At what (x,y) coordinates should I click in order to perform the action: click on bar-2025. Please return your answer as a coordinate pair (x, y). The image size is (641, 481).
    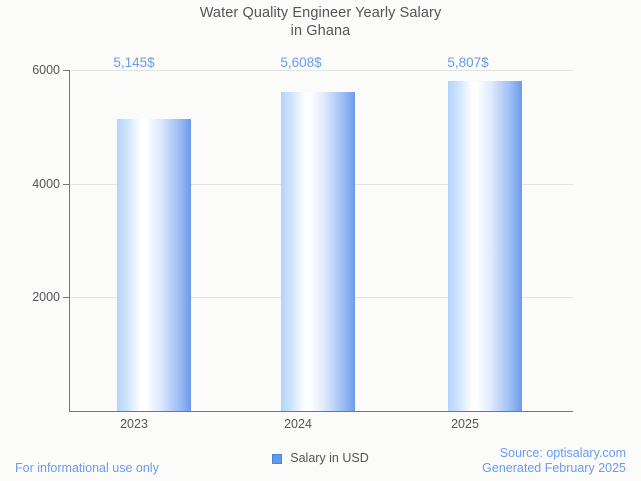
    Looking at the image, I should click on (485, 246).